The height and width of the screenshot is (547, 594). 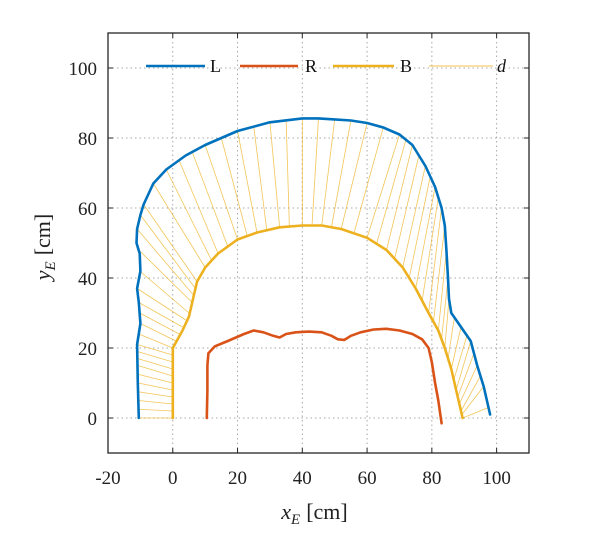 I want to click on x-tick-label: 100, so click(x=496, y=478).